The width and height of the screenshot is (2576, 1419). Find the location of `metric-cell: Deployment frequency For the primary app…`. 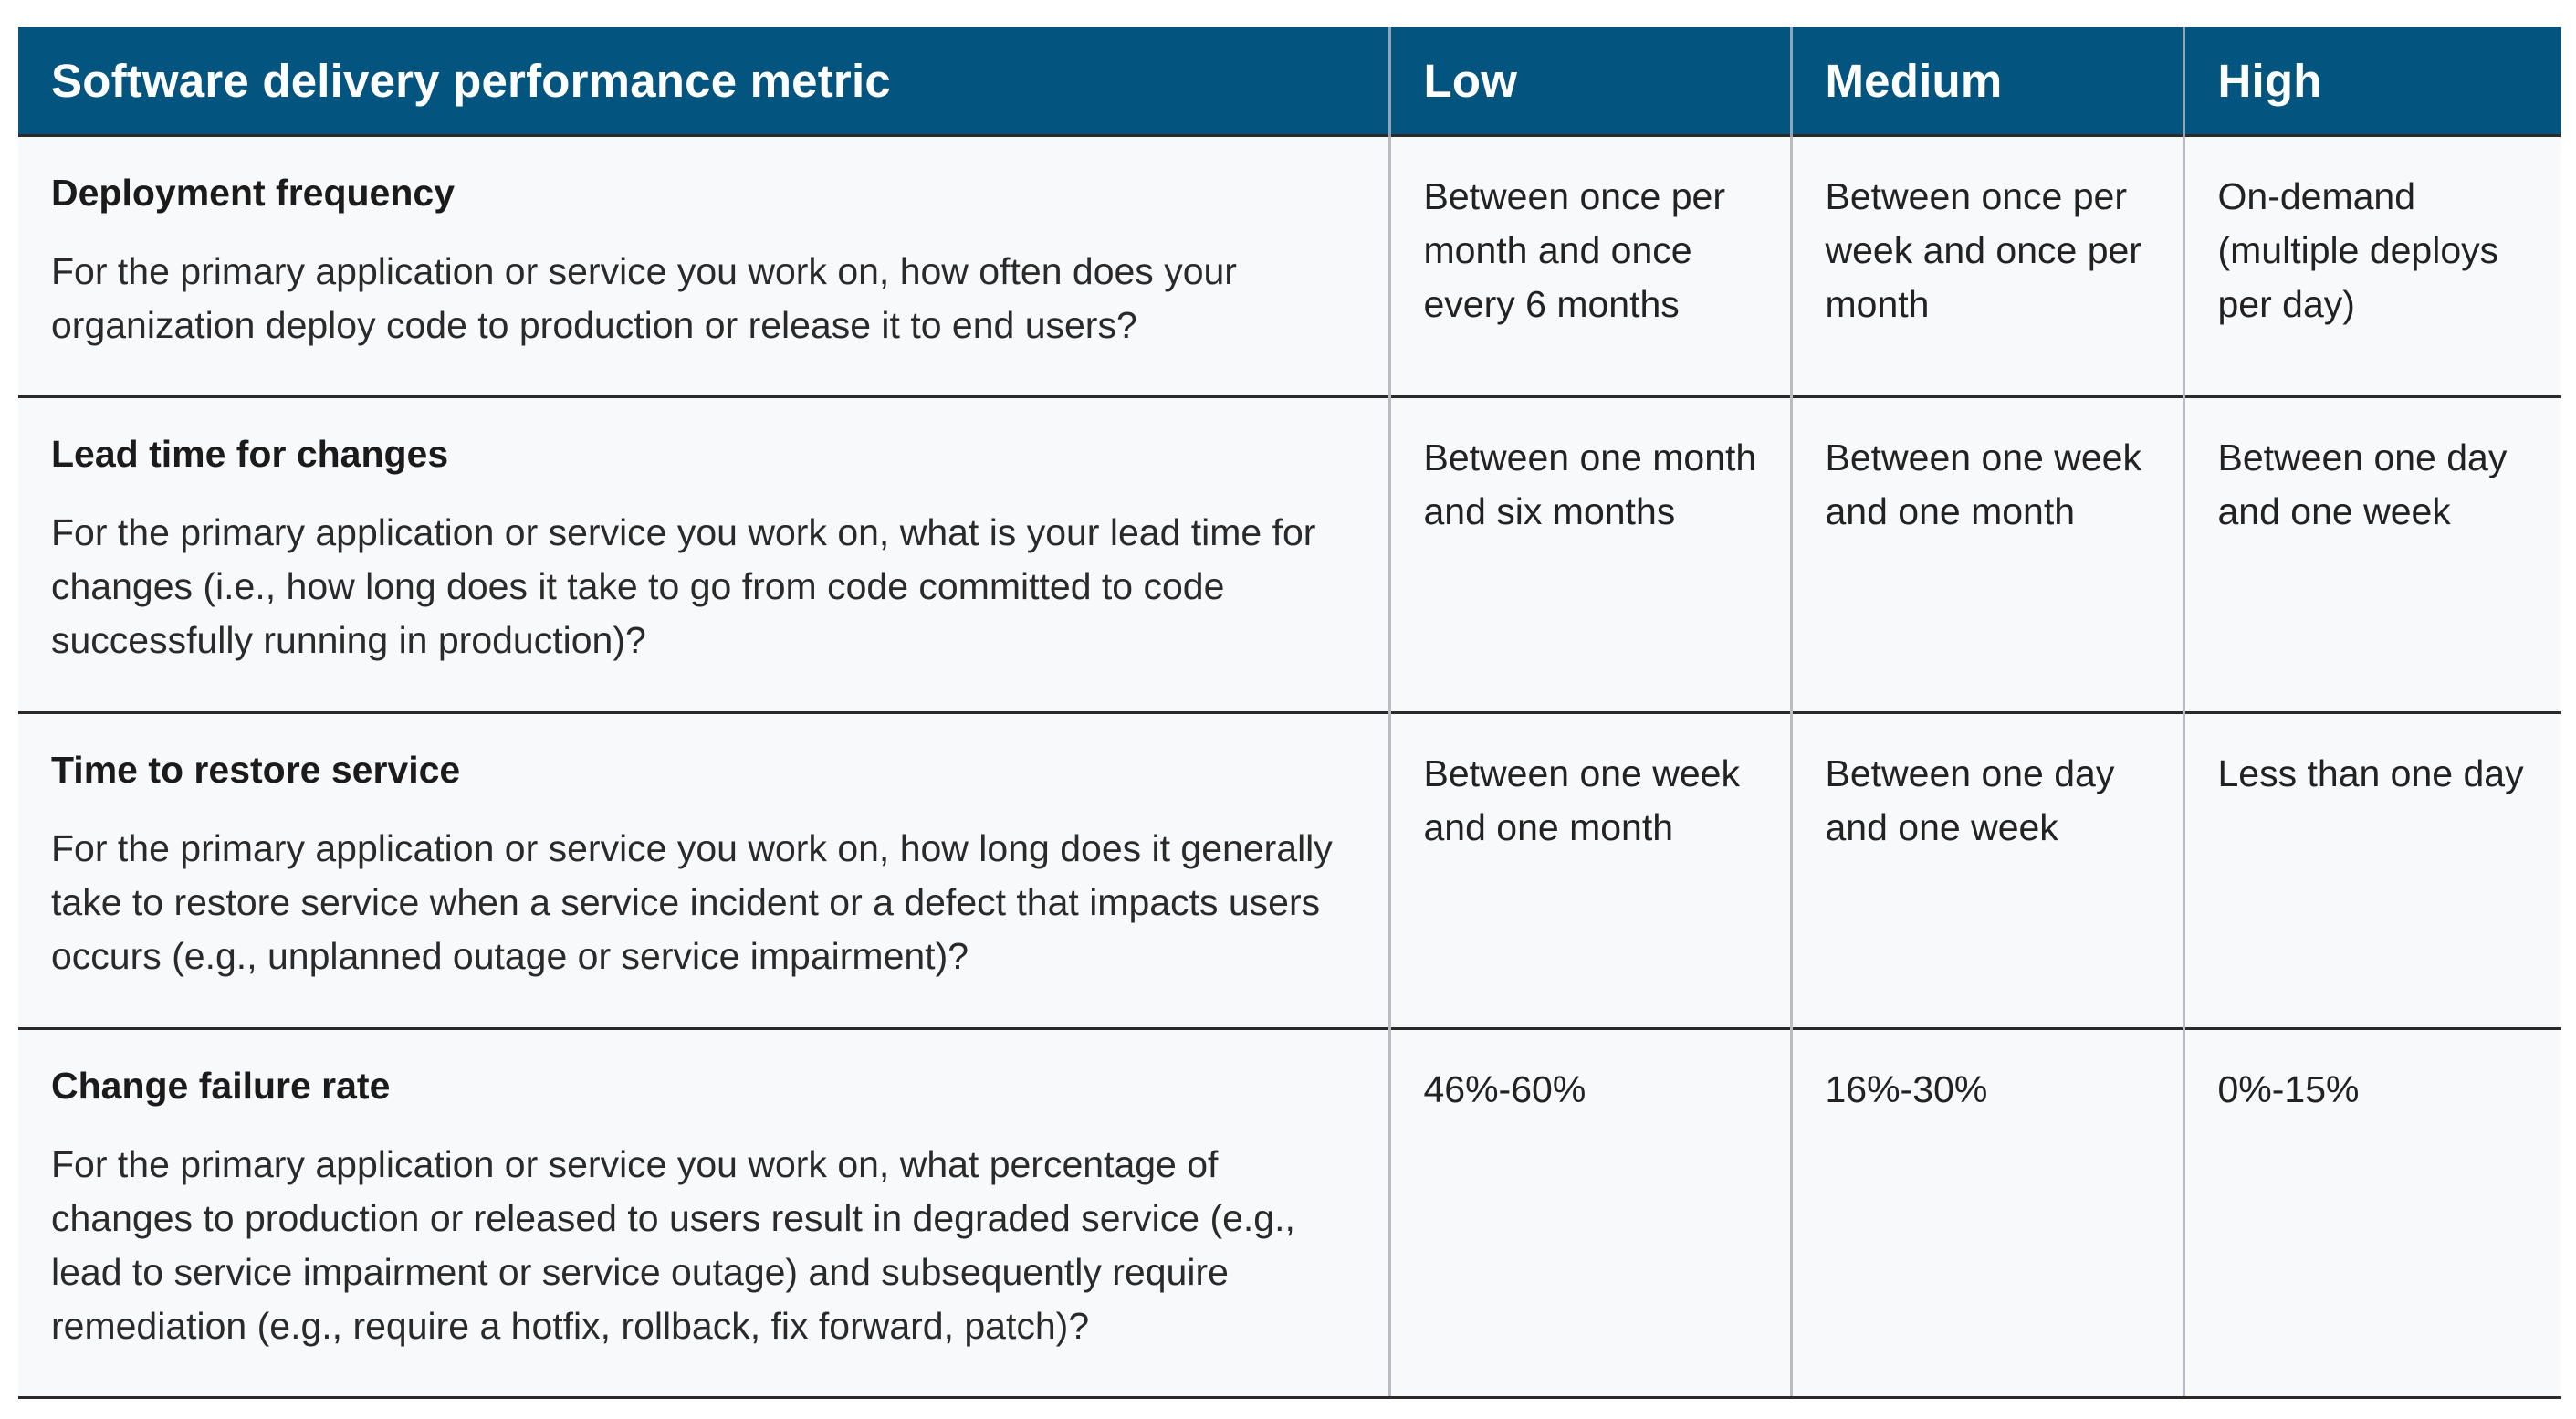

metric-cell: Deployment frequency For the primary app… is located at coordinates (704, 264).